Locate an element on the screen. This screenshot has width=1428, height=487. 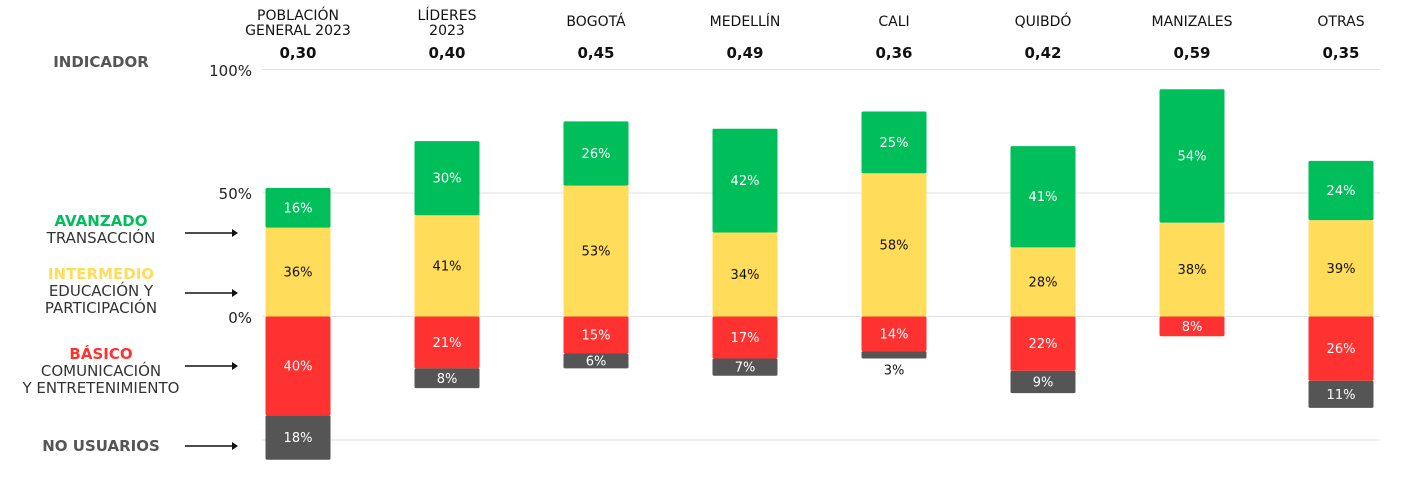
data-label: 36% is located at coordinates (298, 273).